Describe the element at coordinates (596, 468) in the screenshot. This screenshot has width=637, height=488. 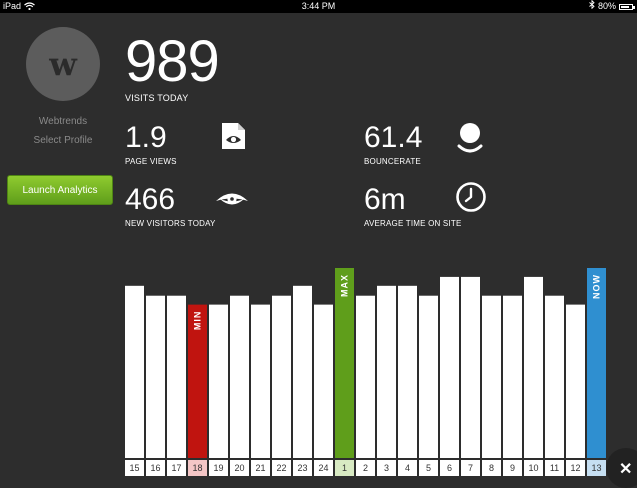
I see `chart-x-tick-13: 13` at that location.